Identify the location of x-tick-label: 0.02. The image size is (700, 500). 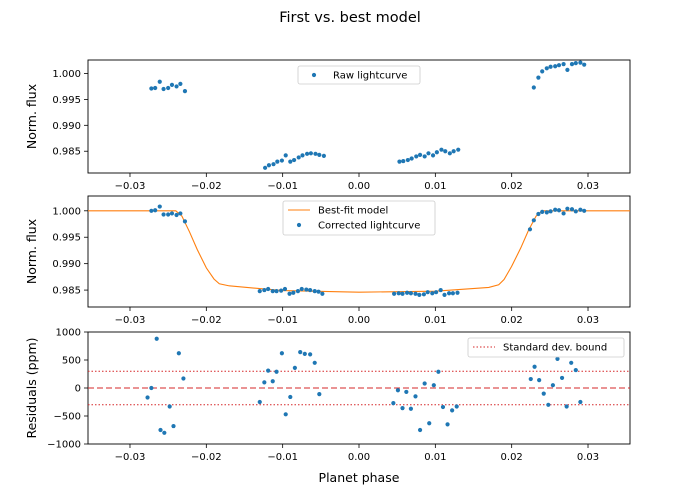
(512, 186).